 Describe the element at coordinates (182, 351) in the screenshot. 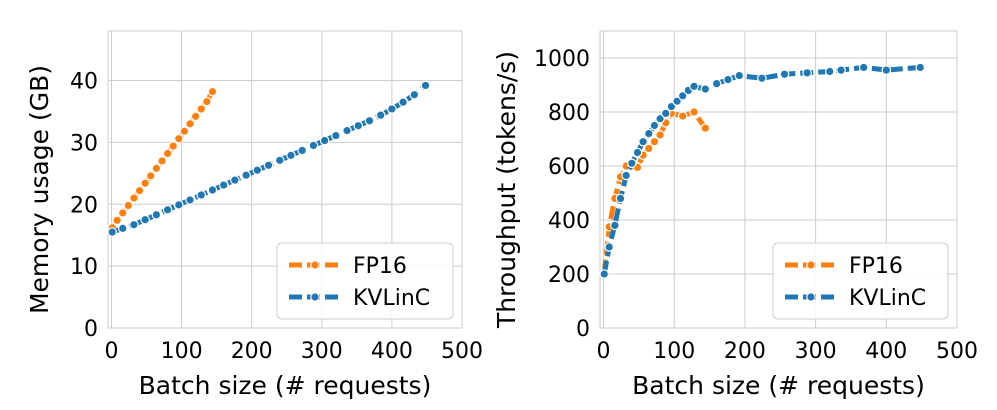

I see `x-tick-label: 100` at that location.